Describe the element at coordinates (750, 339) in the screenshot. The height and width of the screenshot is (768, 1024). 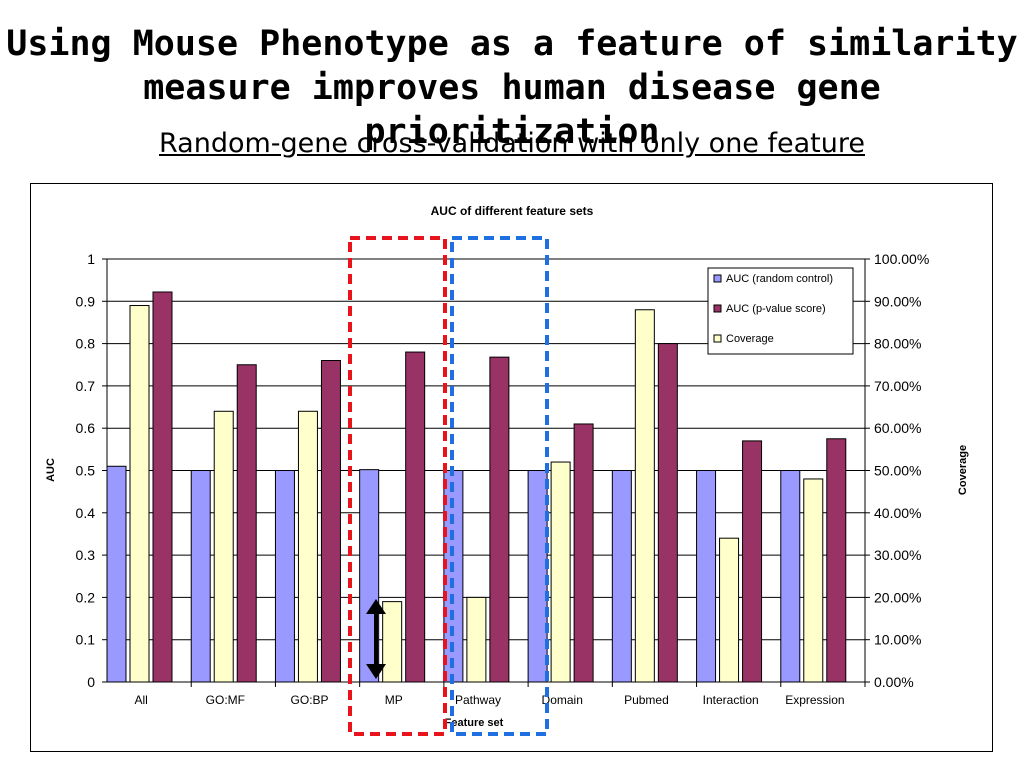
I see `legend-label: Coverage` at that location.